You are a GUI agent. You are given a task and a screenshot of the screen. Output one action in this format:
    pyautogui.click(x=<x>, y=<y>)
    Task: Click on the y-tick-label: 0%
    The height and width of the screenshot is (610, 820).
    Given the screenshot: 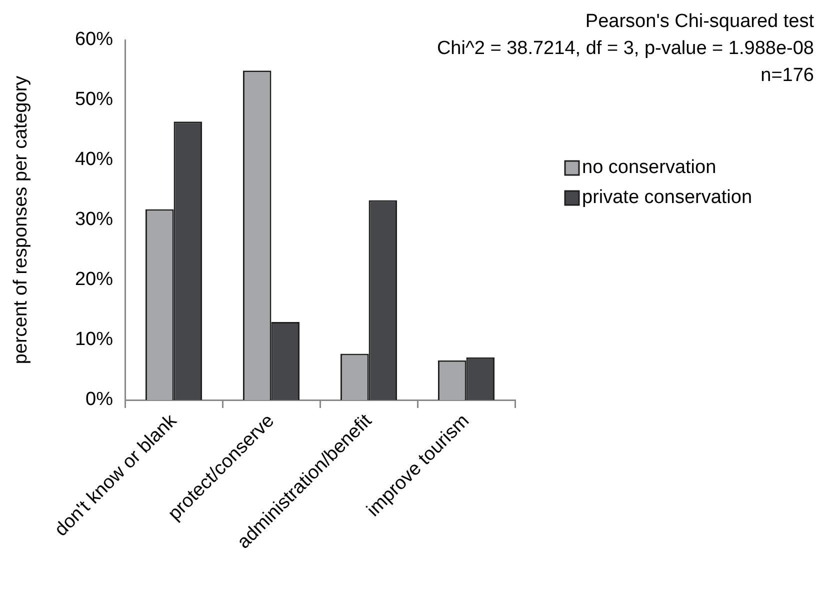 What is the action you would take?
    pyautogui.click(x=100, y=399)
    